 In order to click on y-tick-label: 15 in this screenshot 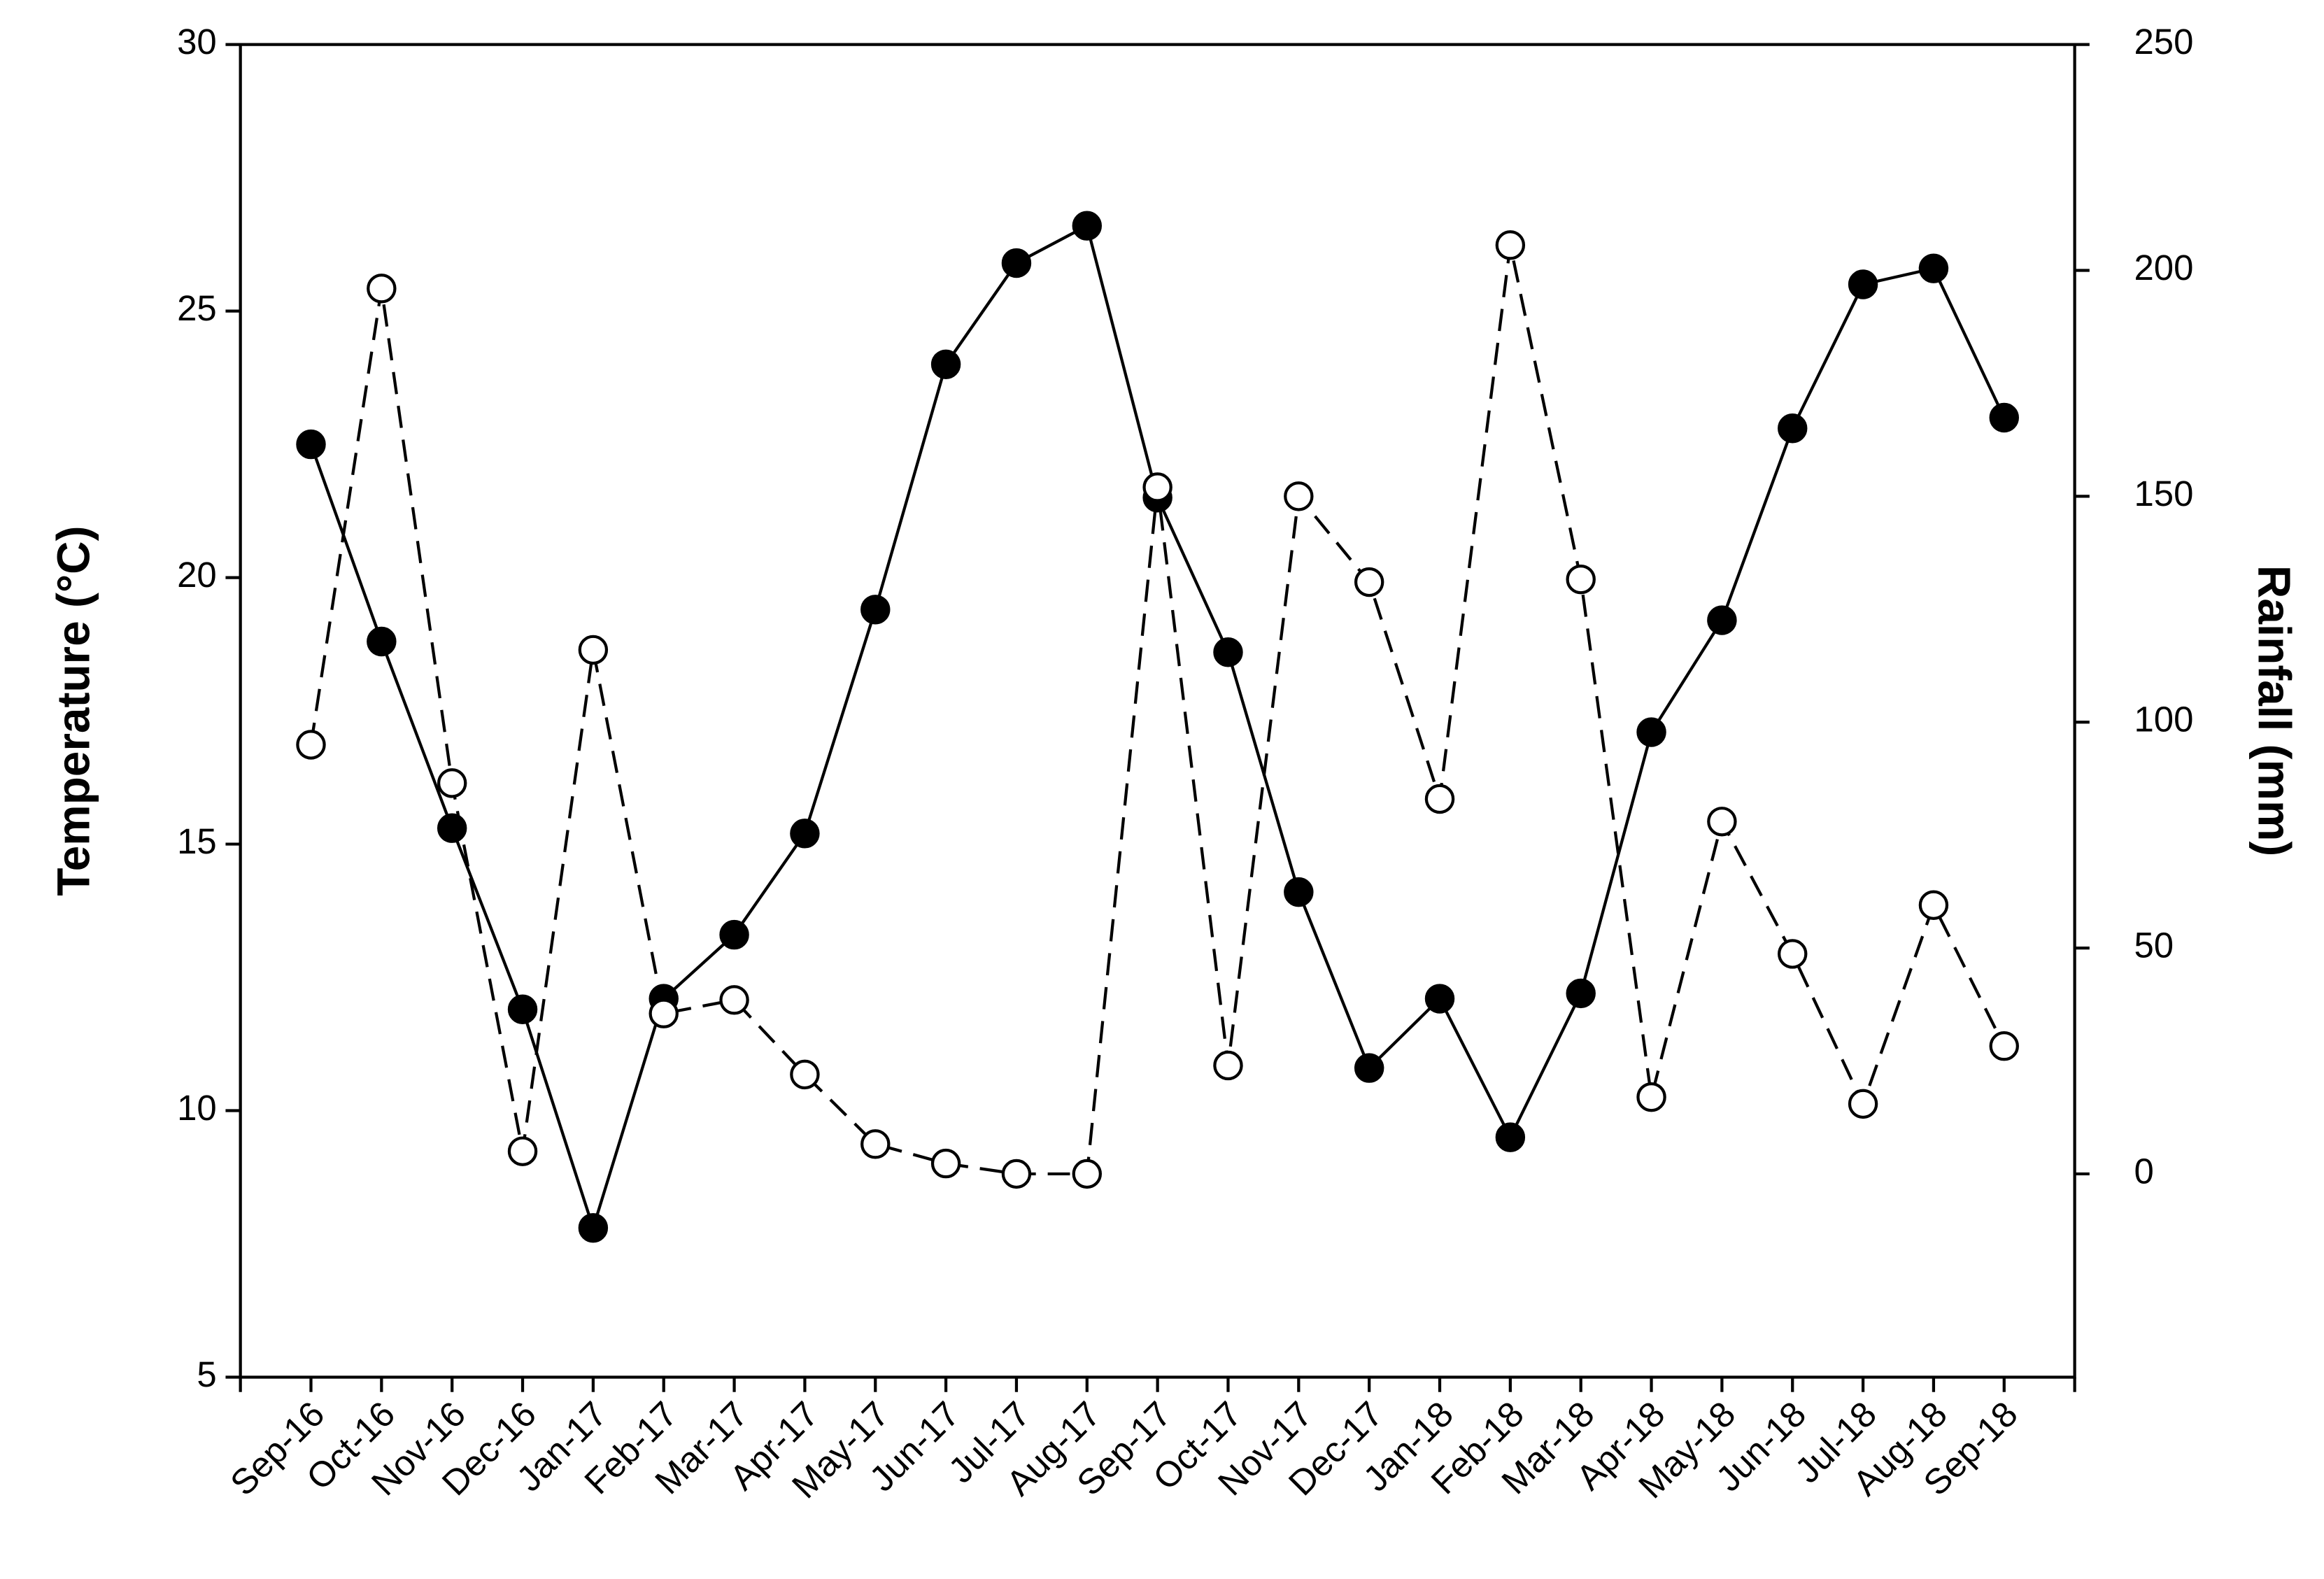, I will do `click(197, 841)`.